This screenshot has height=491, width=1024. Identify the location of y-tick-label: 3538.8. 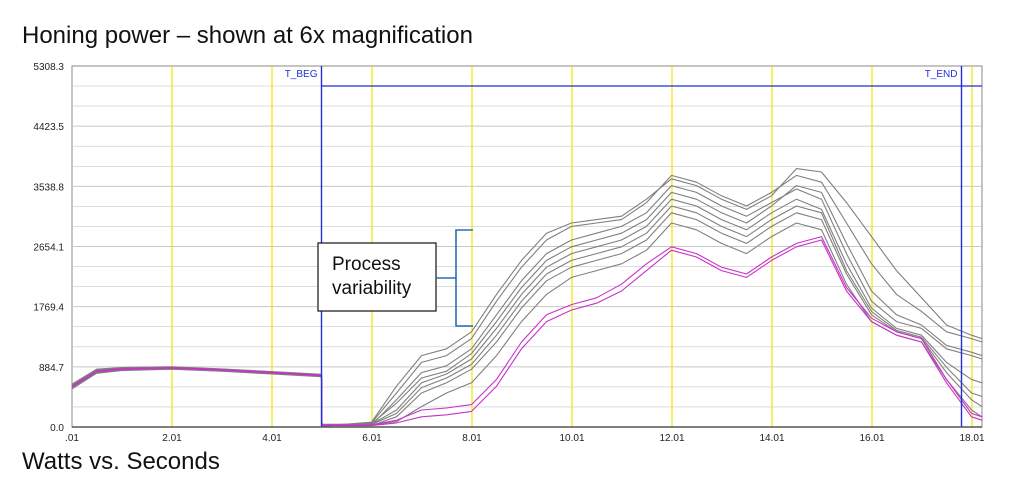
(48, 187).